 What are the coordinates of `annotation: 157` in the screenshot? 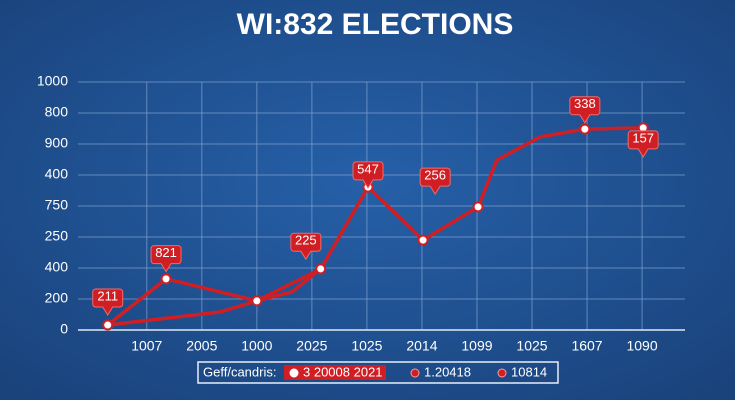 It's located at (643, 144).